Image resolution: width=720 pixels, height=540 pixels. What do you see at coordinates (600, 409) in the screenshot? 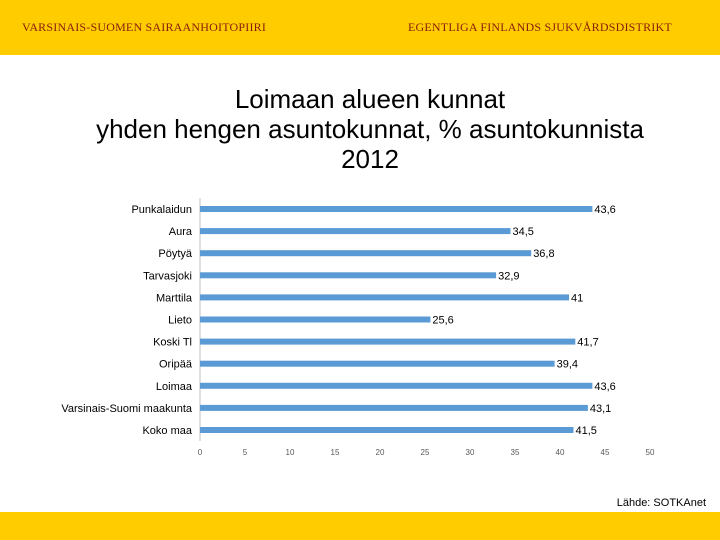
I see `data-label: 43,1` at bounding box center [600, 409].